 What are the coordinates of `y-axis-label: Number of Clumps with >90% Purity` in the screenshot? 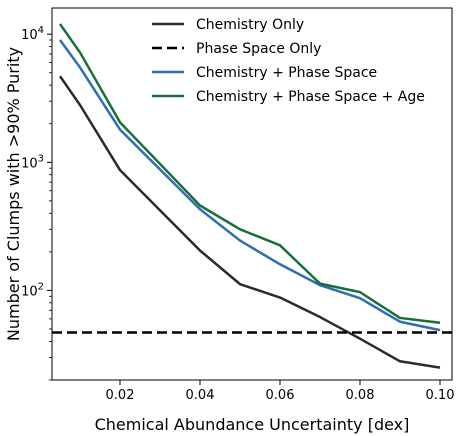 It's located at (13, 194).